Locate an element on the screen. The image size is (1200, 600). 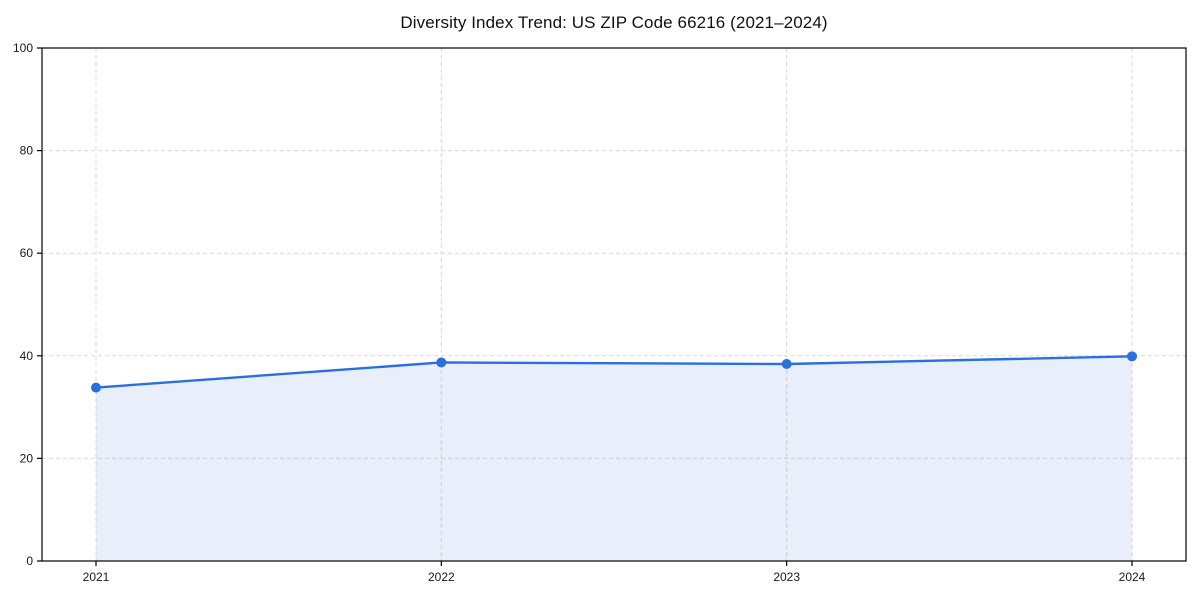
y-tick-label: 60 is located at coordinates (27, 253).